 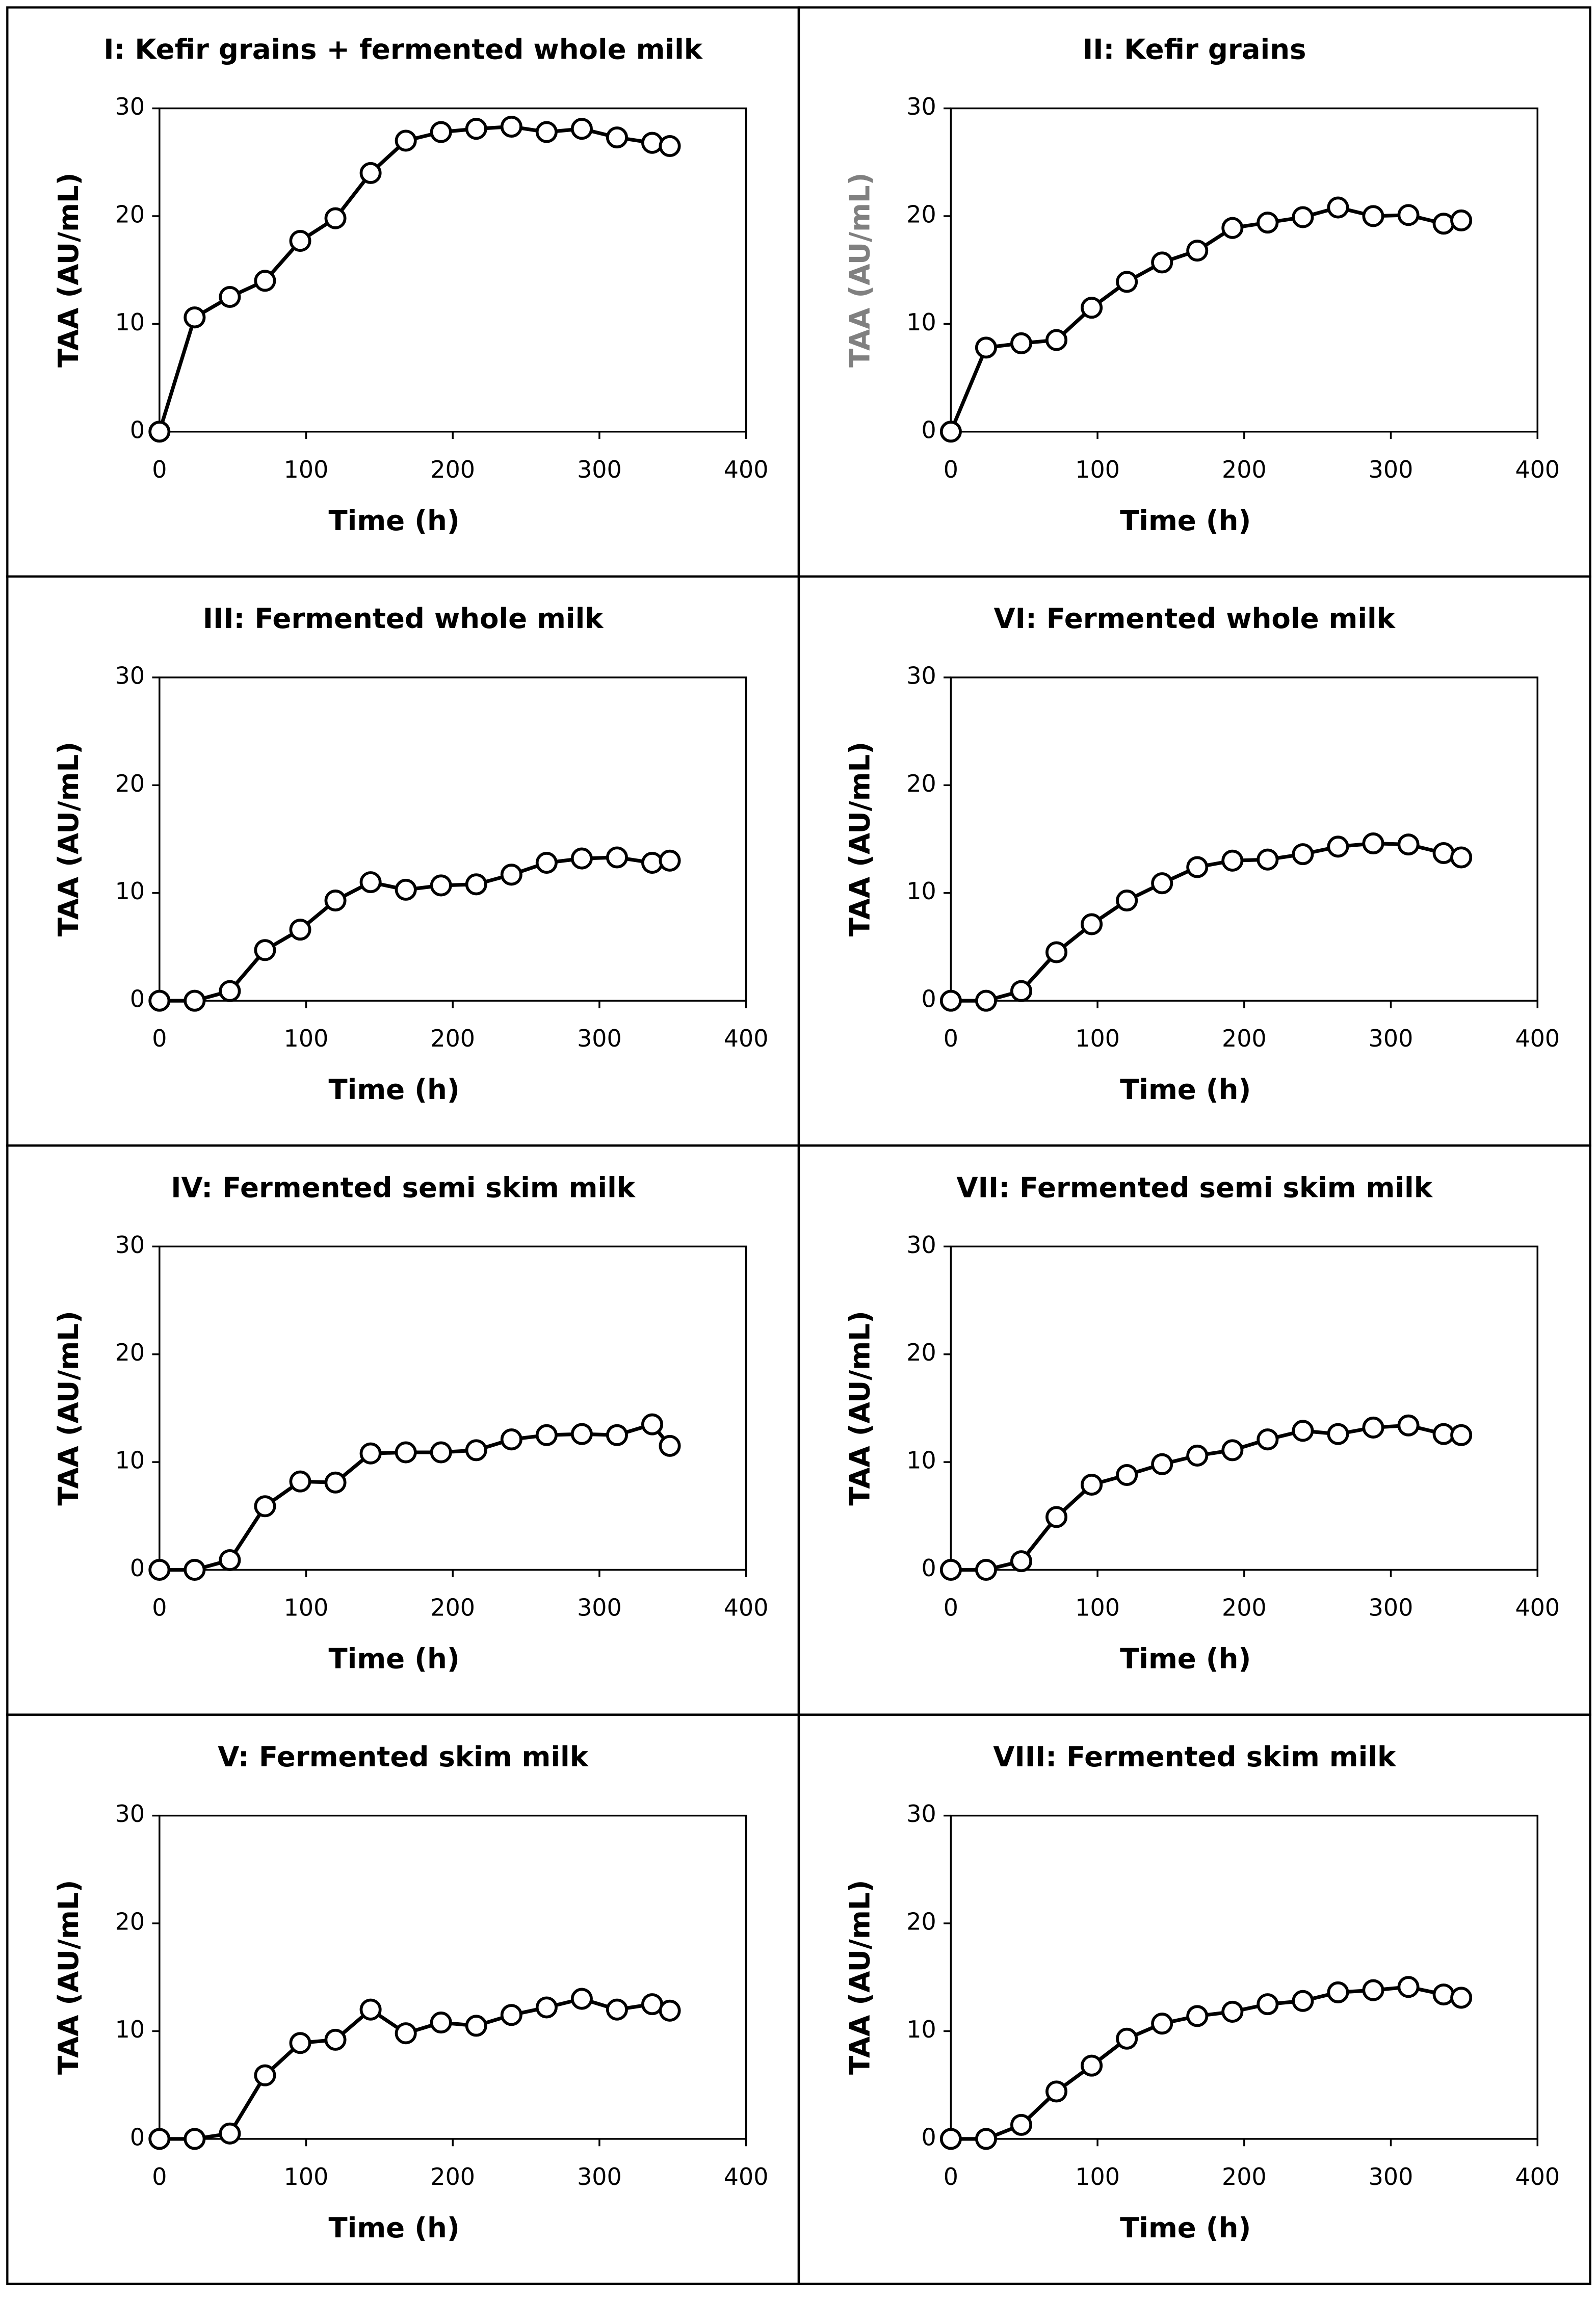 I want to click on y-tick-label: 10, so click(x=921, y=2030).